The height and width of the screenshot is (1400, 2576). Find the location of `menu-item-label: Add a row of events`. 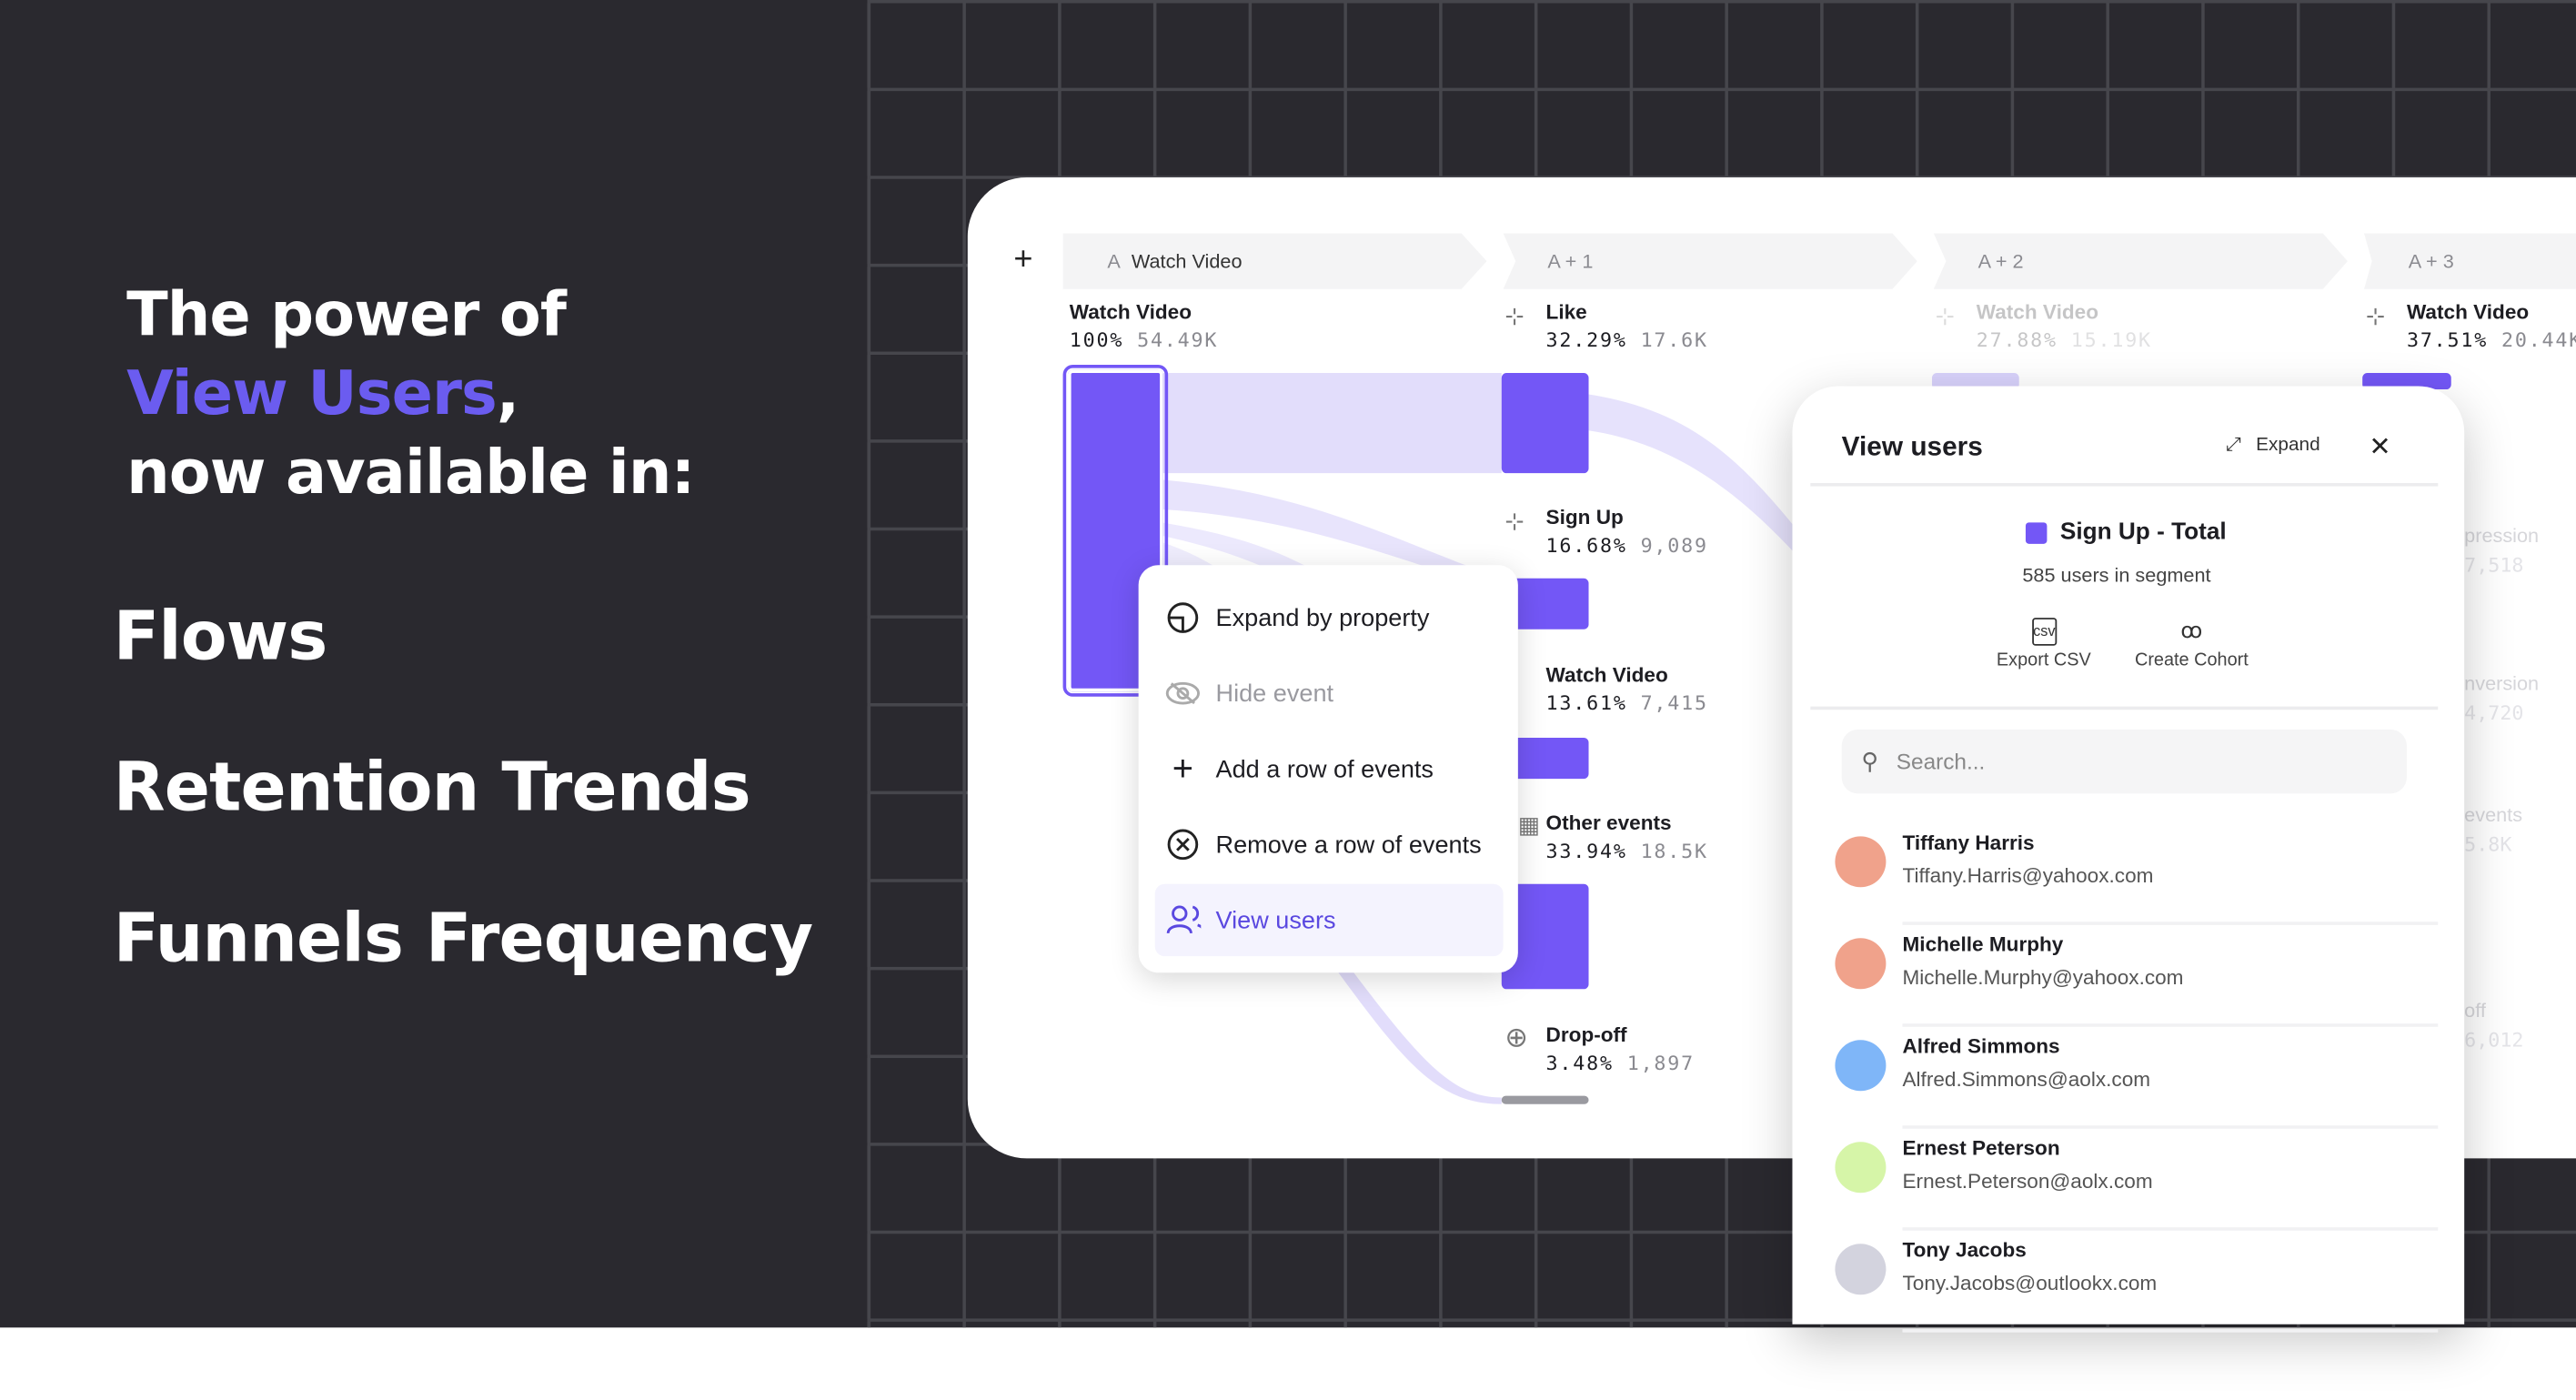

menu-item-label: Add a row of events is located at coordinates (1324, 768).